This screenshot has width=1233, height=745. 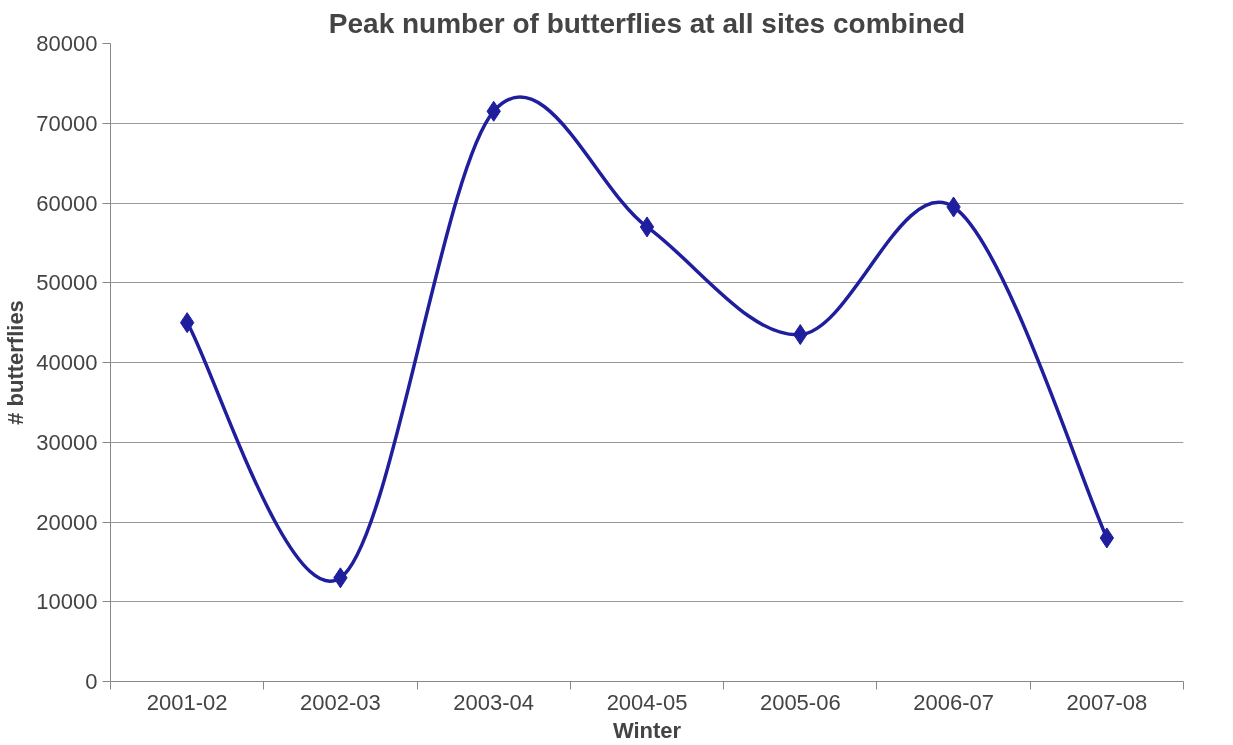 What do you see at coordinates (67, 522) in the screenshot?
I see `y-tick-label: 20000` at bounding box center [67, 522].